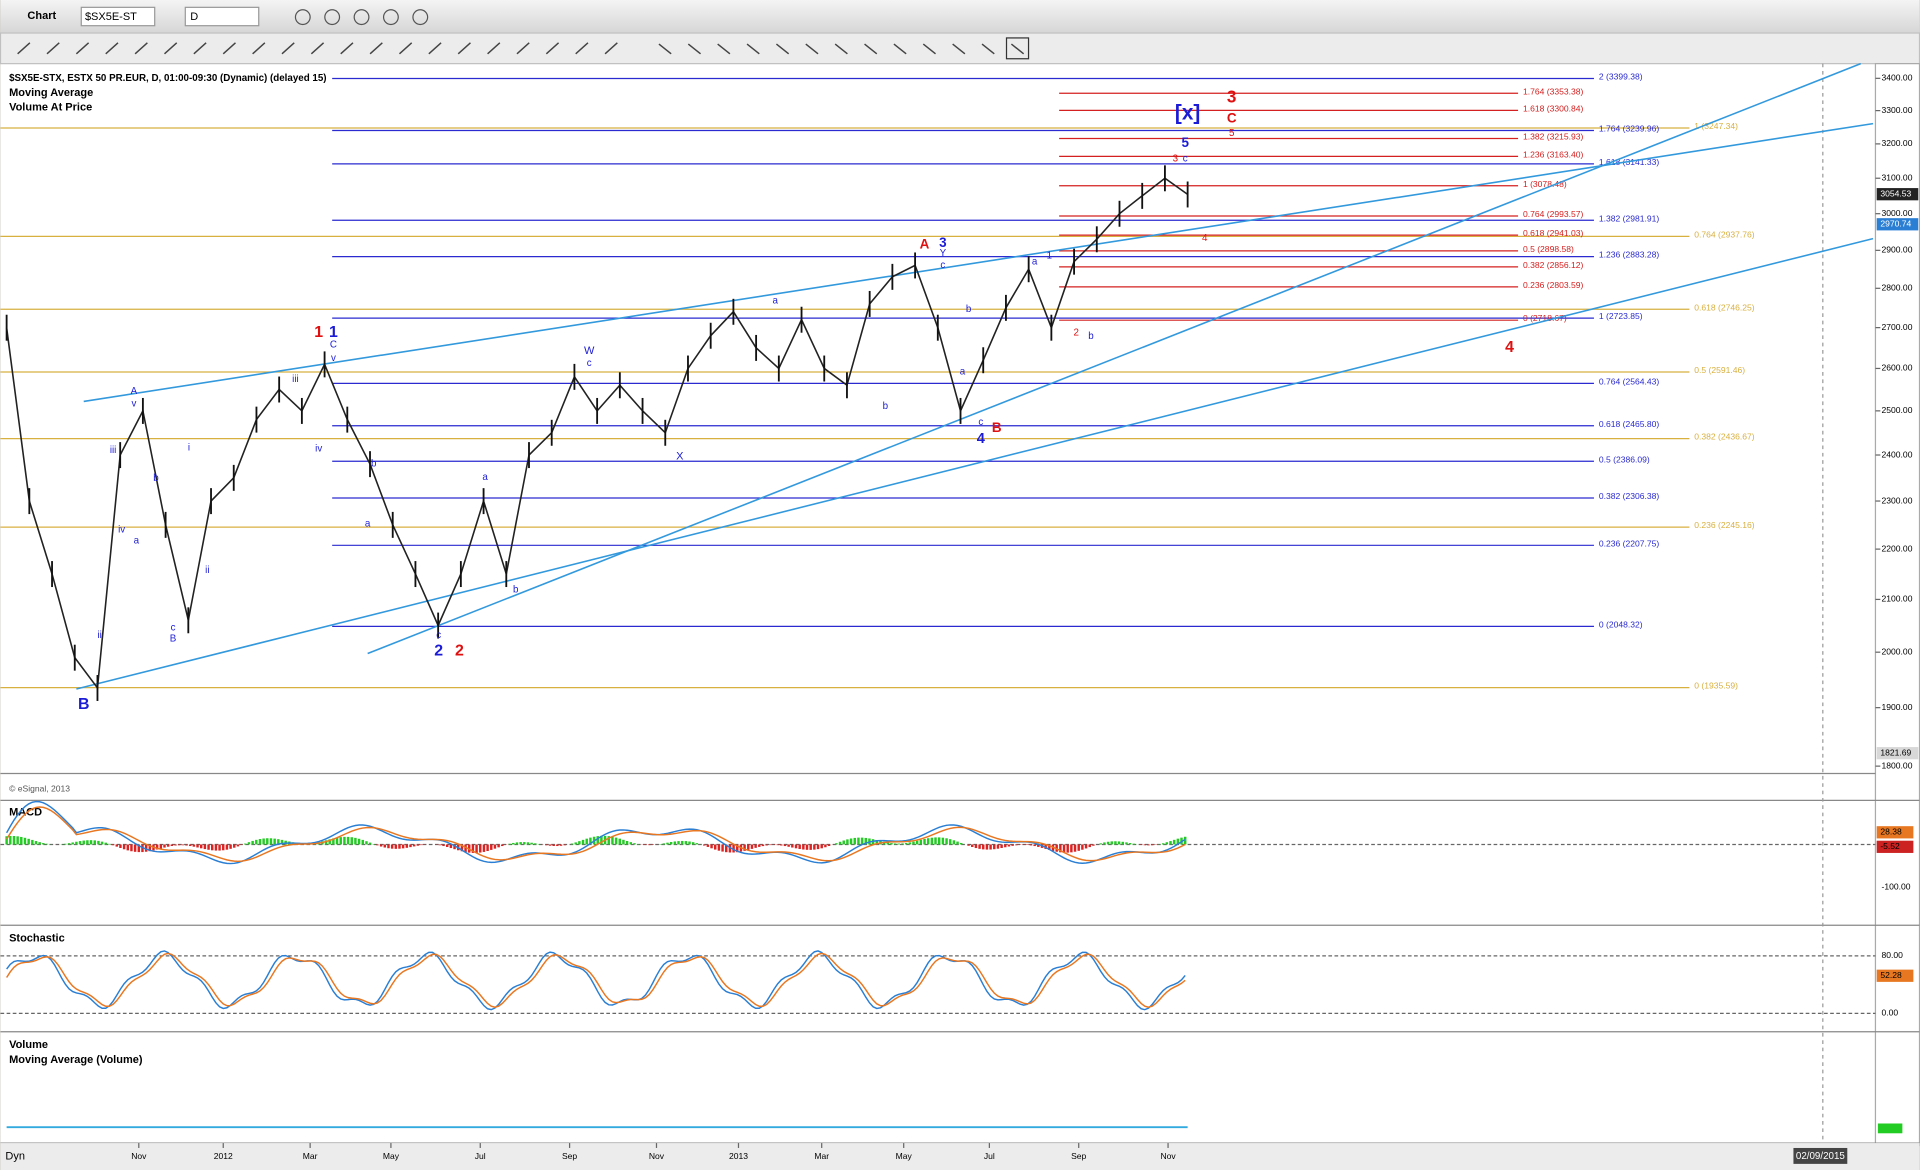 The height and width of the screenshot is (1170, 1920). I want to click on fib-label: 1.764 (3353.38), so click(1553, 91).